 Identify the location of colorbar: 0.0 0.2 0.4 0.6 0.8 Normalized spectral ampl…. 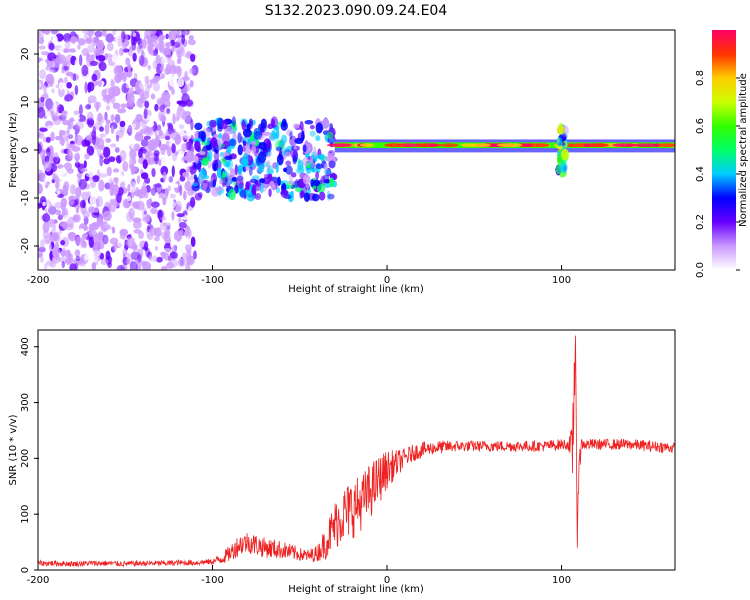
(722, 154).